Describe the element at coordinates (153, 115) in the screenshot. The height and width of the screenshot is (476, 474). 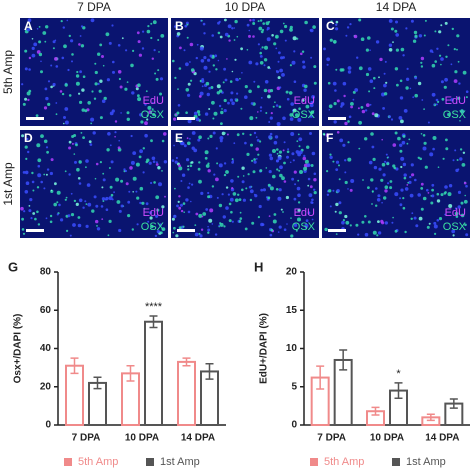
I see `stain-label: OSX` at that location.